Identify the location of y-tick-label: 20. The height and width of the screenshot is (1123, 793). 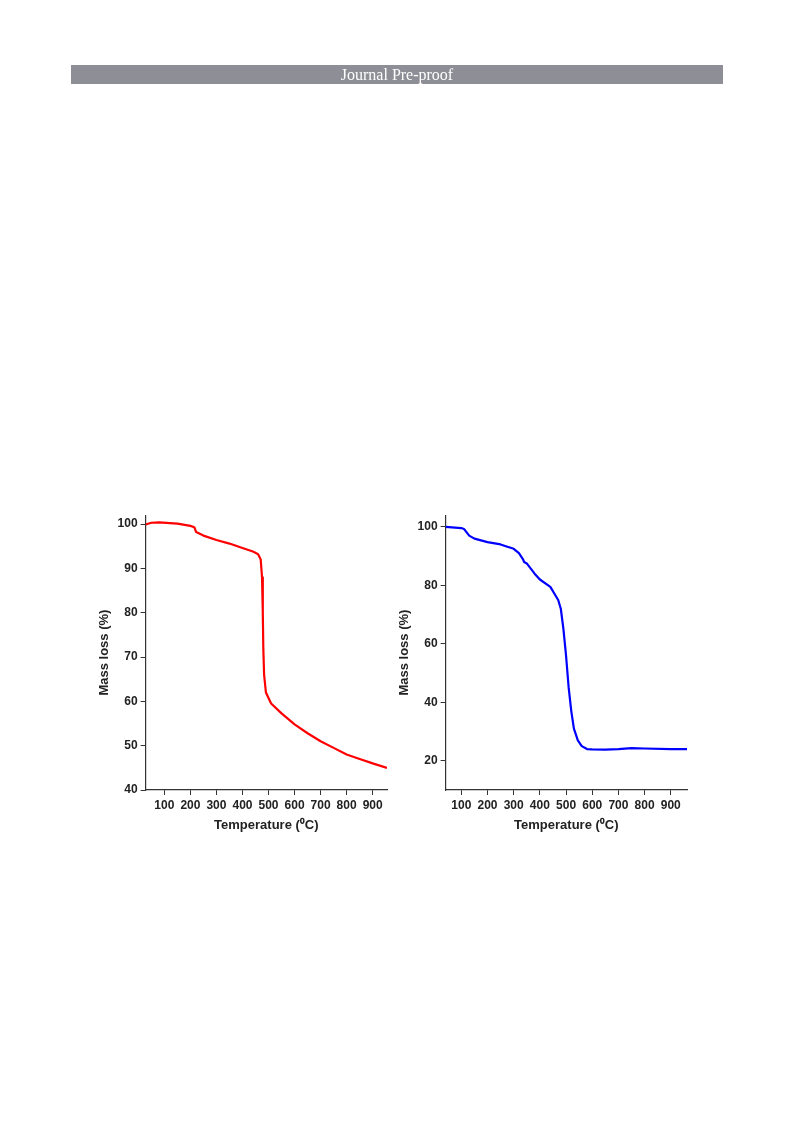
(431, 760).